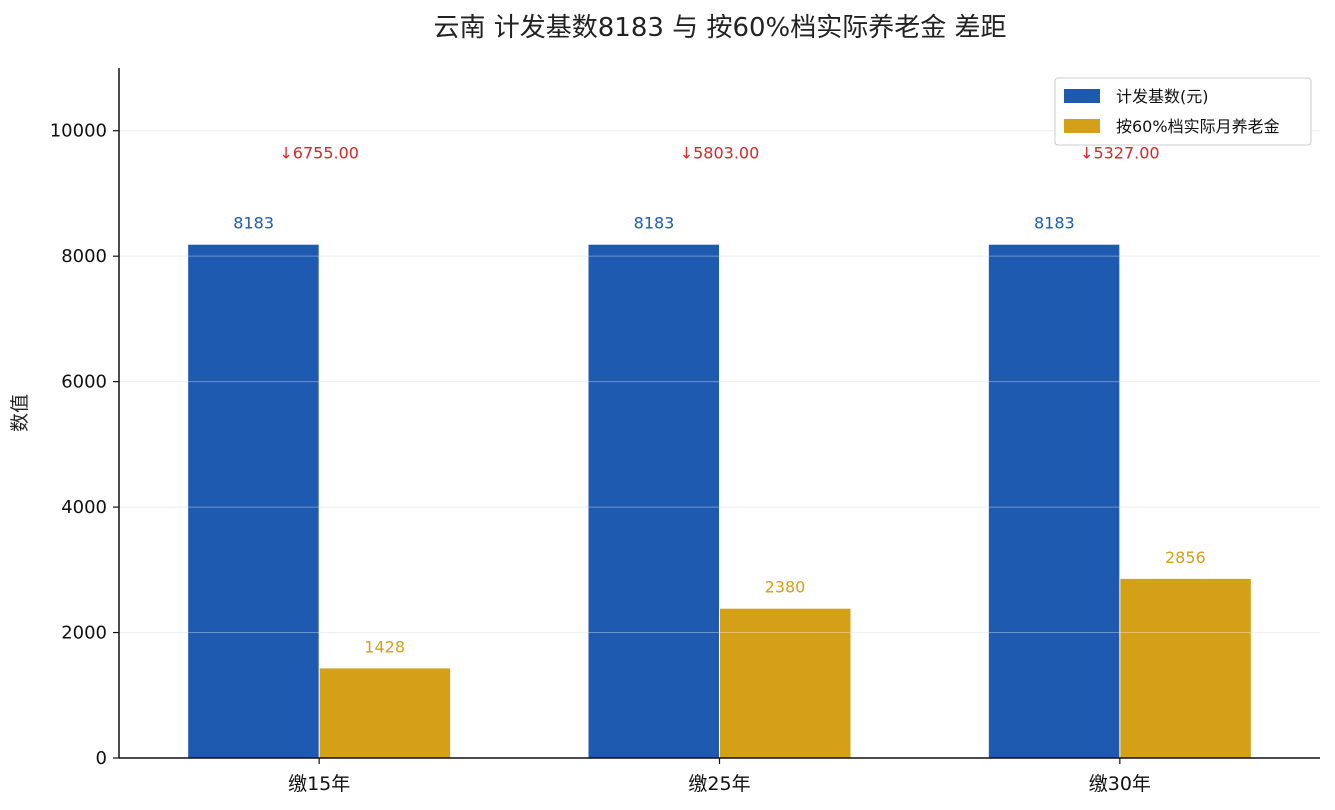  I want to click on legend-box, so click(1183, 111).